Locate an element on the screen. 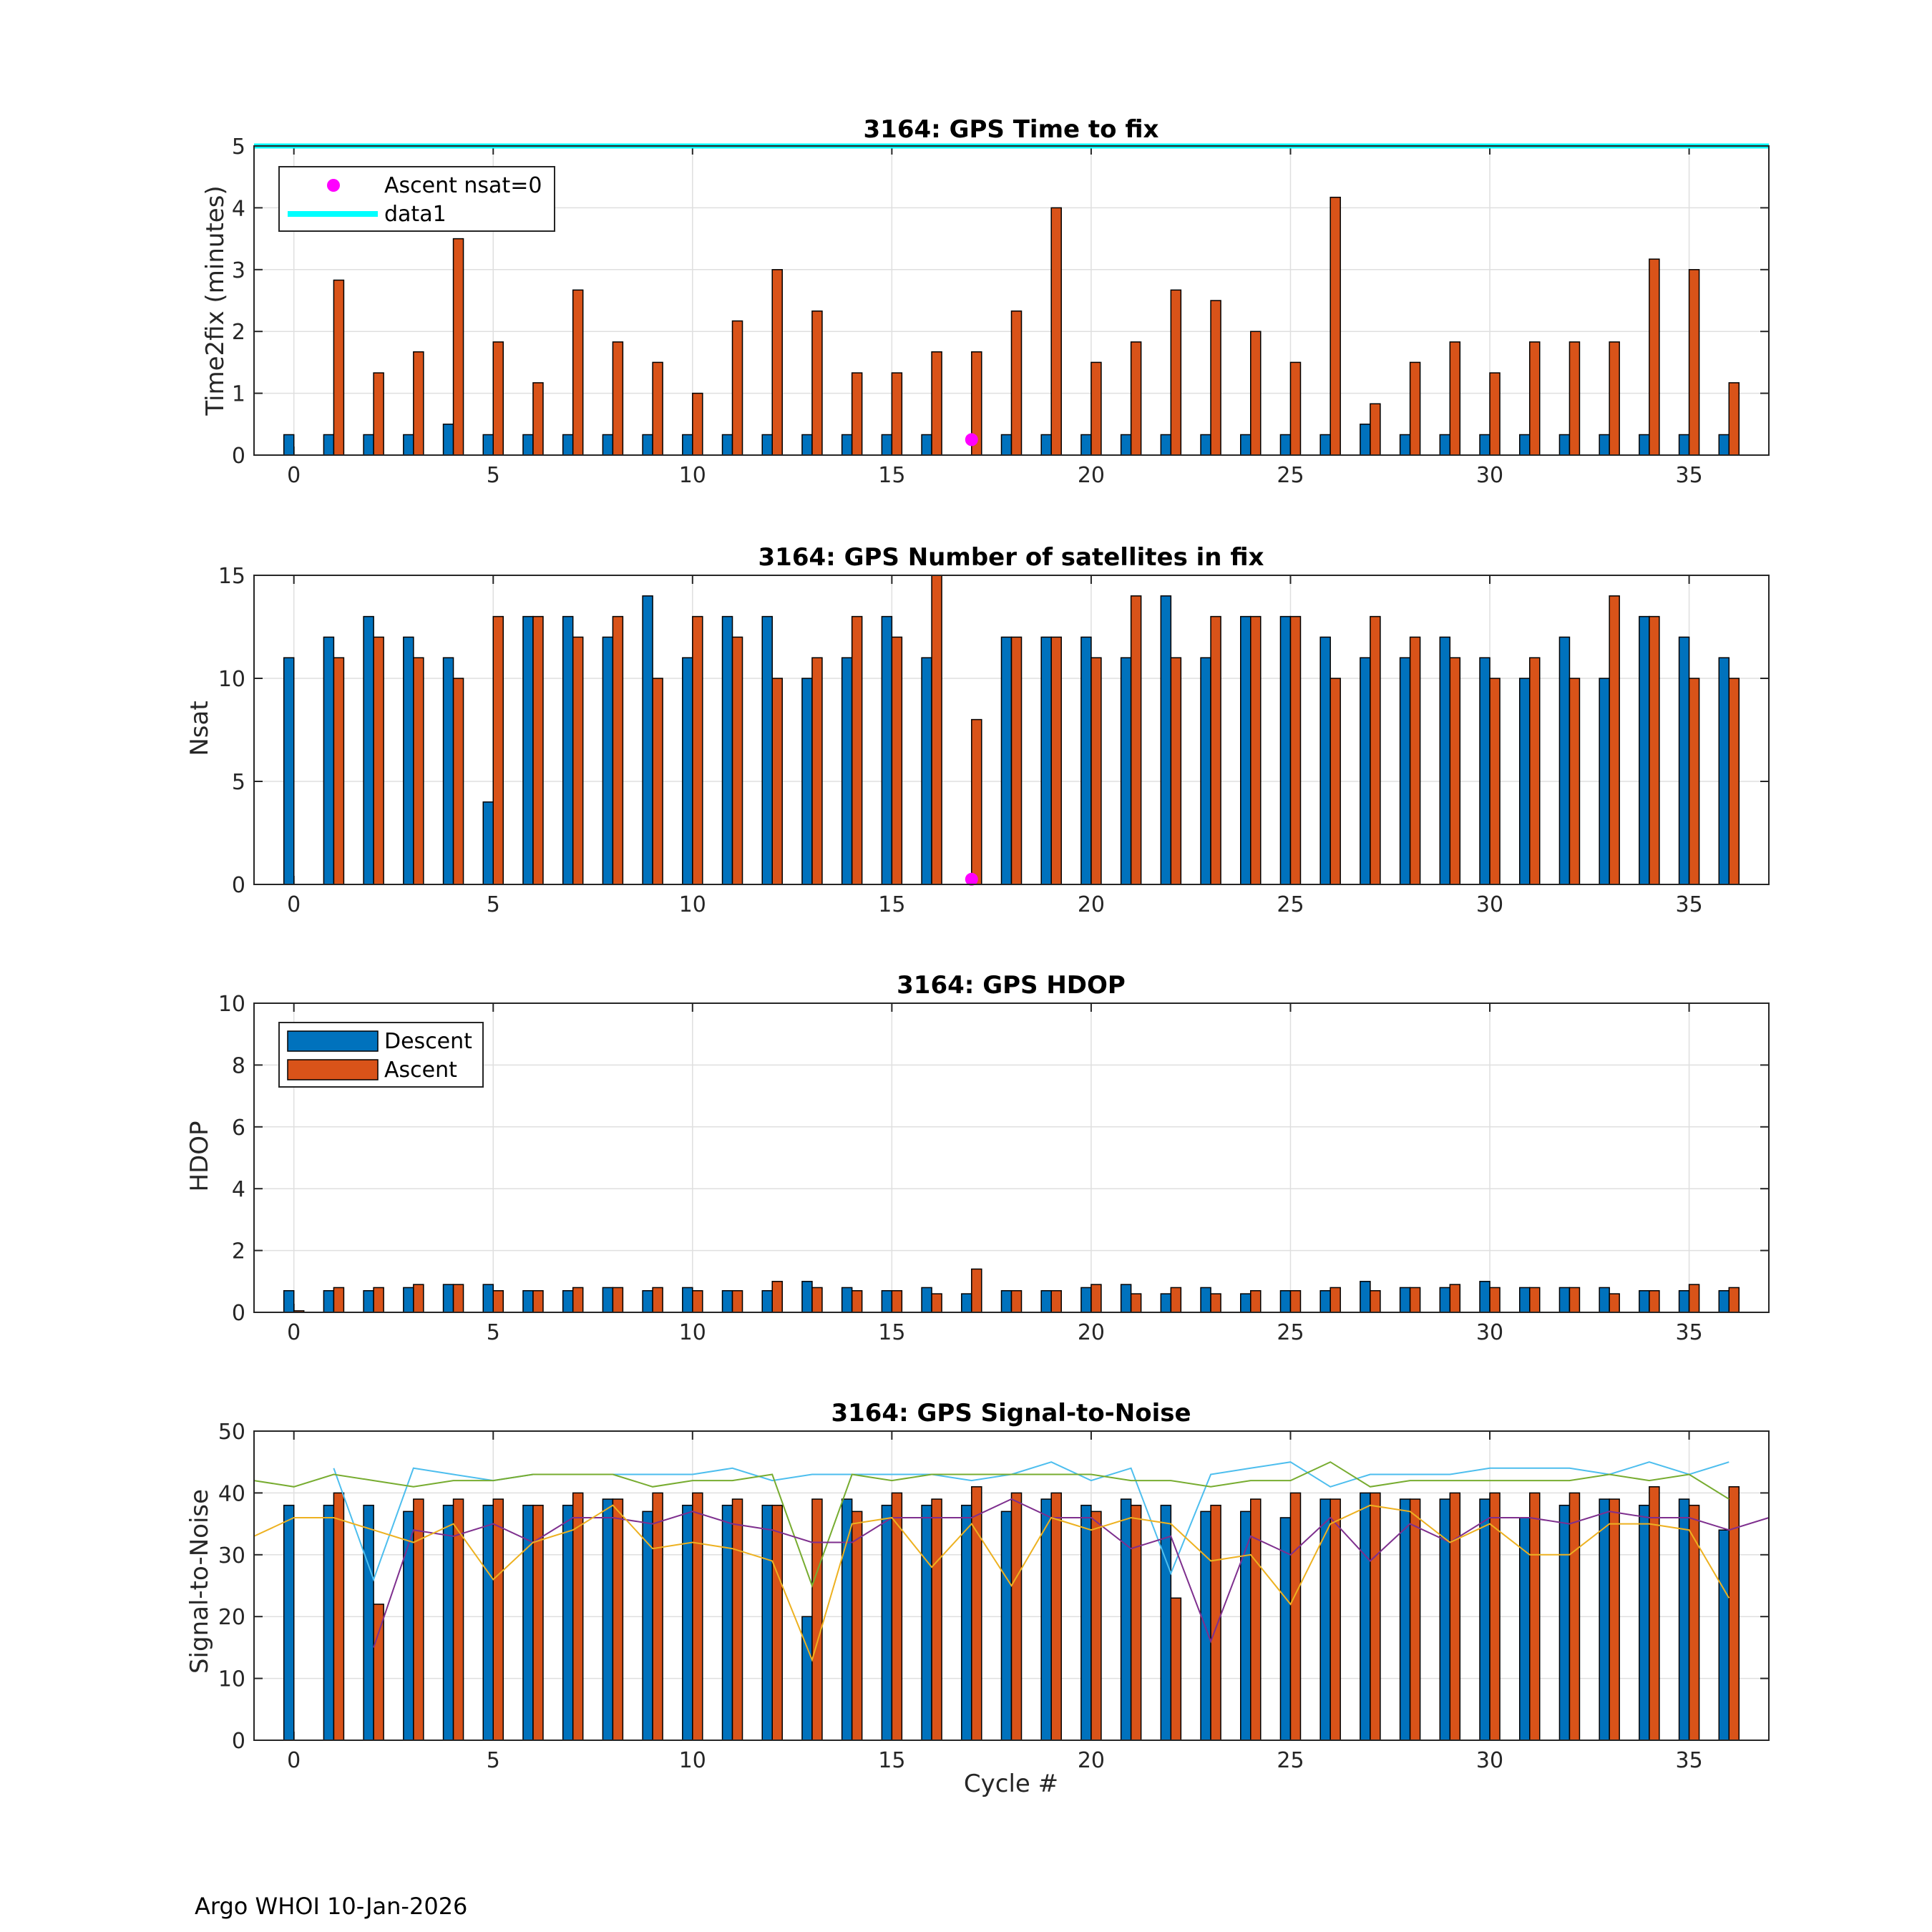  y-tick-label: 50 is located at coordinates (231, 1432).